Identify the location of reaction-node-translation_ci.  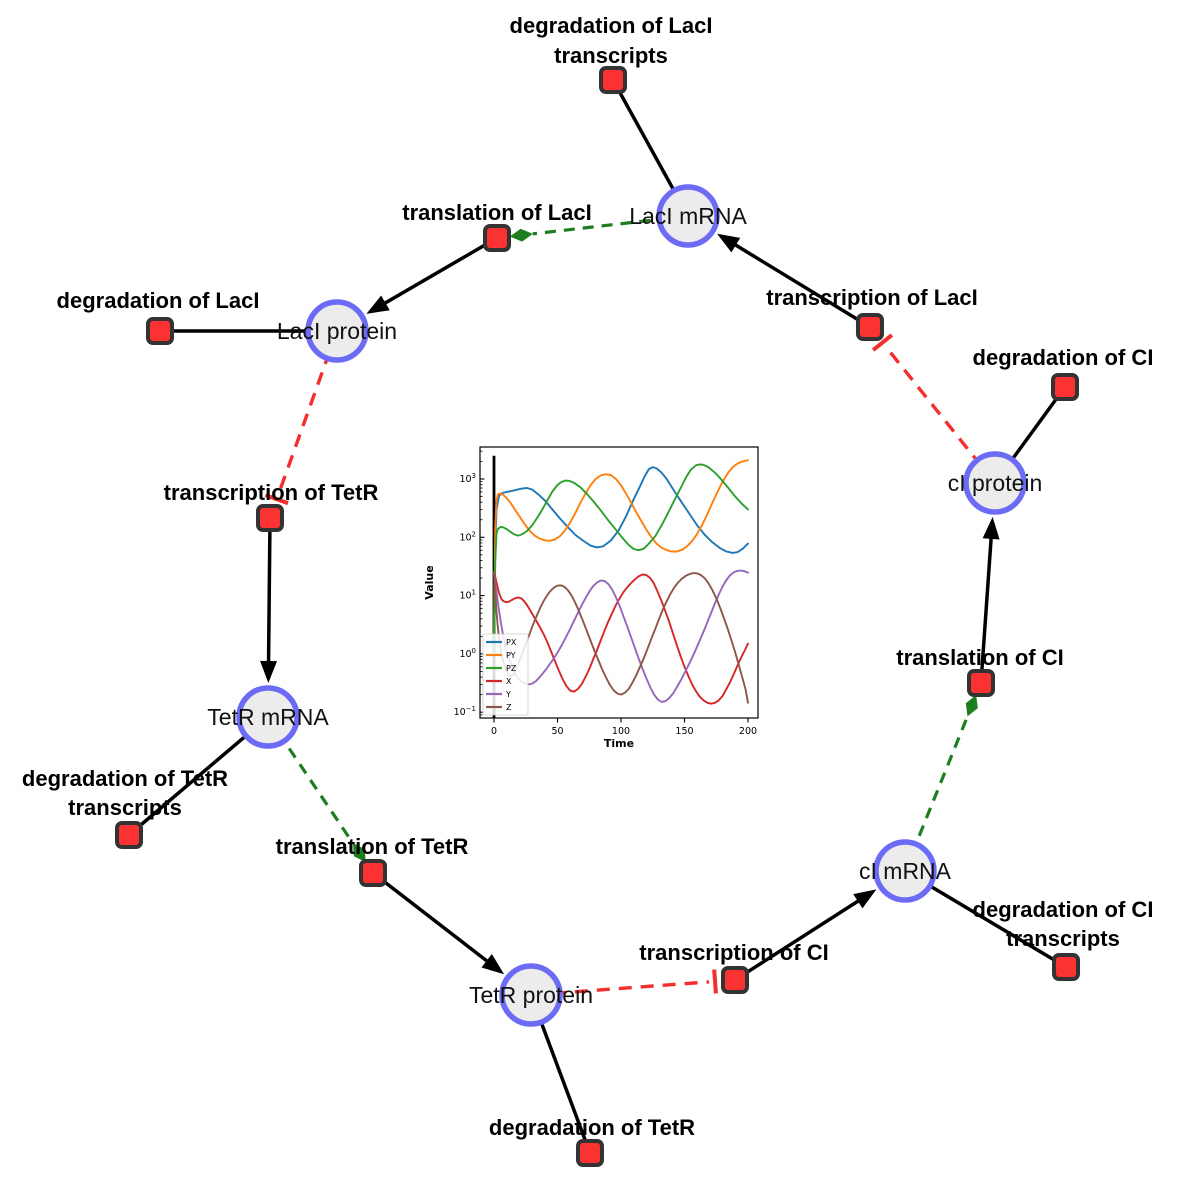
(981, 683).